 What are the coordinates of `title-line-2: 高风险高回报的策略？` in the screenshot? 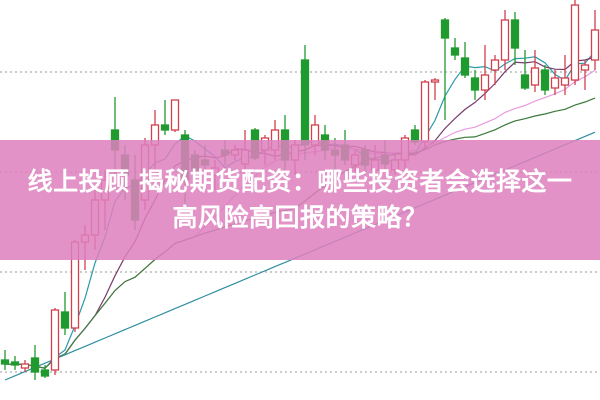 It's located at (300, 217).